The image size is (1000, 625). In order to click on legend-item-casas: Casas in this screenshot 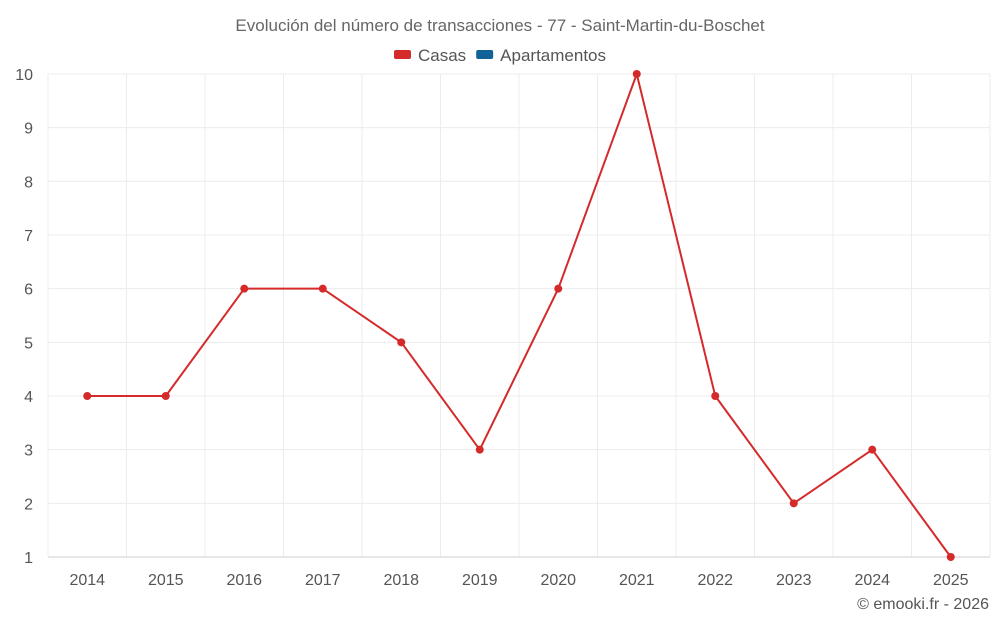, I will do `click(429, 55)`.